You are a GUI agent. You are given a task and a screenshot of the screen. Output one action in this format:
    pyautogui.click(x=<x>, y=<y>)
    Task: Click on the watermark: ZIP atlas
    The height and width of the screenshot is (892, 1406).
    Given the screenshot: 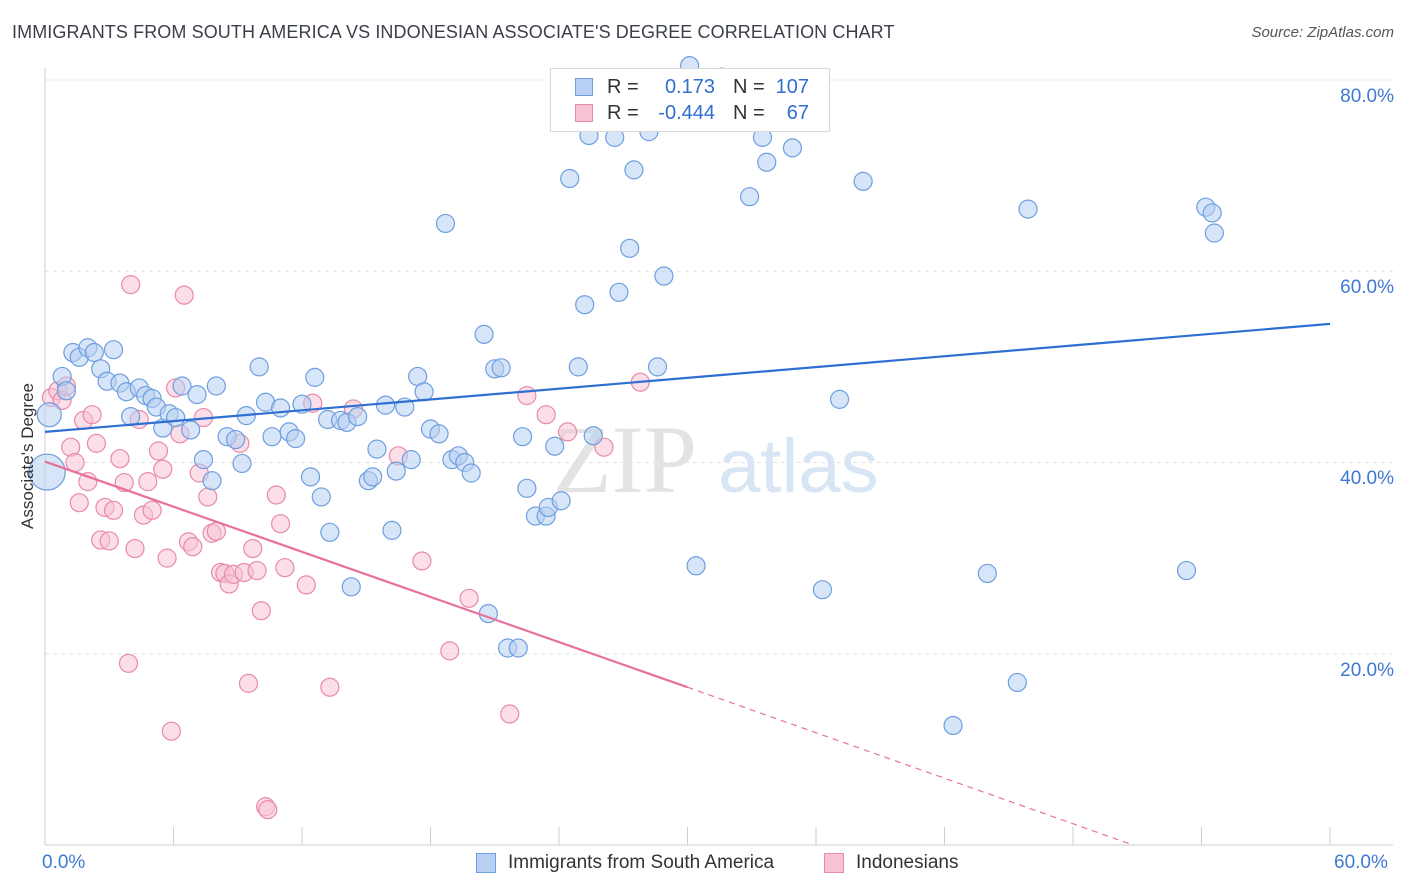 What is the action you would take?
    pyautogui.click(x=716, y=459)
    